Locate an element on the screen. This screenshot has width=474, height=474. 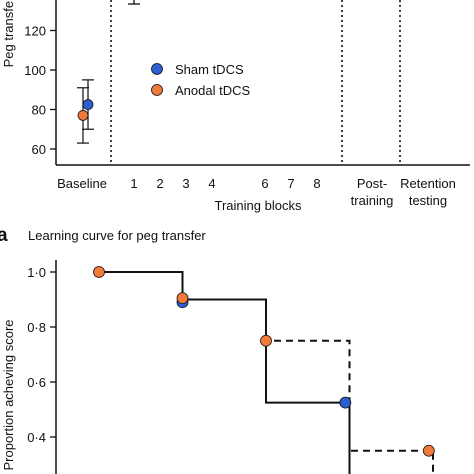
panel-letter: a is located at coordinates (4, 235).